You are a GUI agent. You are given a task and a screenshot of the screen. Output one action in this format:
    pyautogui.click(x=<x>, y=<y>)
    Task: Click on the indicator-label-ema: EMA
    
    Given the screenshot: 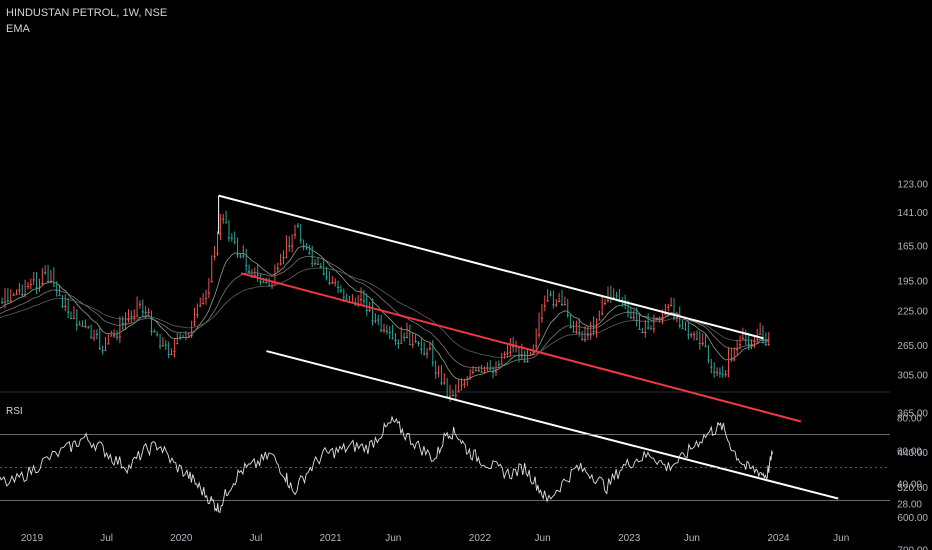 What is the action you would take?
    pyautogui.click(x=18, y=29)
    